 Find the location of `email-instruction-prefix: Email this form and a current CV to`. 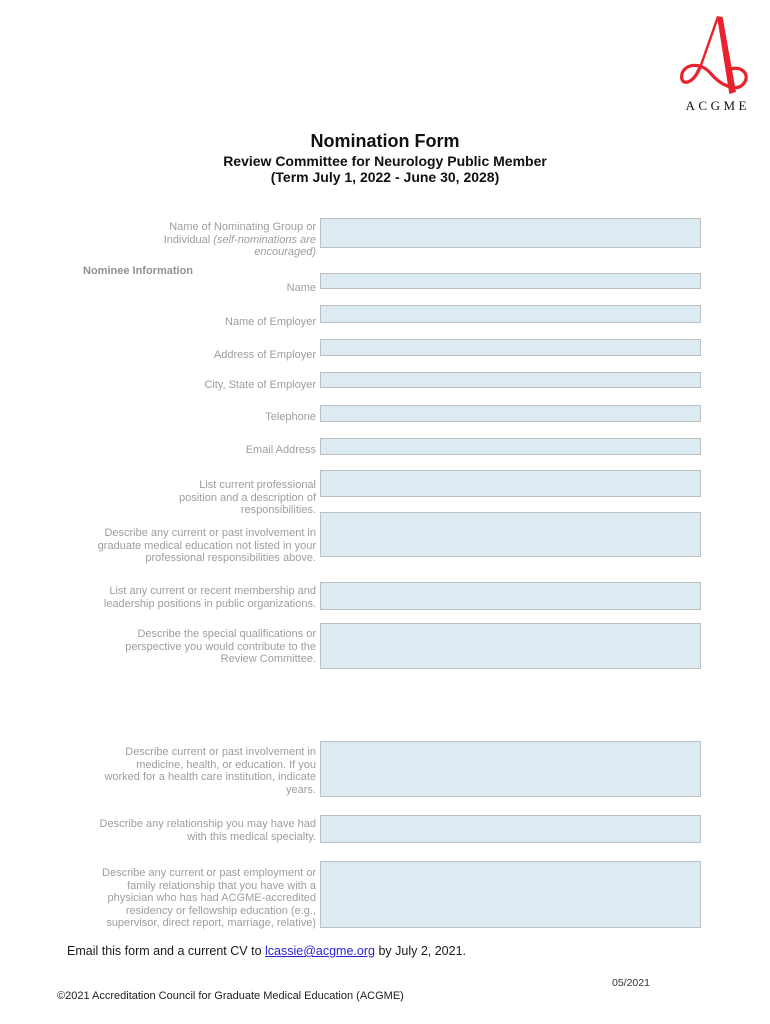

email-instruction-prefix: Email this form and a current CV to is located at coordinates (166, 951).